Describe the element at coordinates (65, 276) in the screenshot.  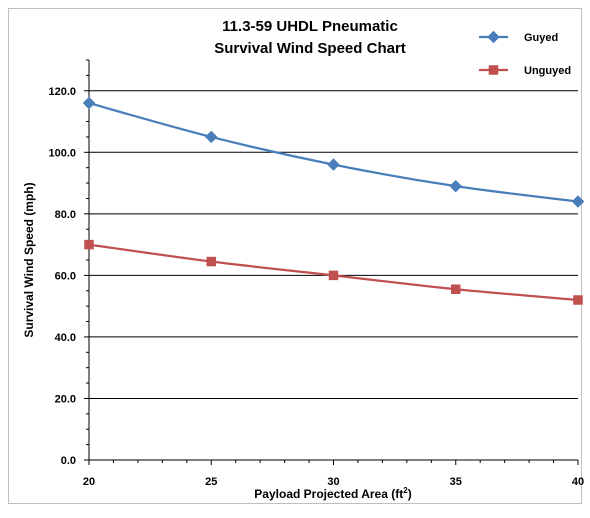
I see `y-tick-label: 60.0` at that location.